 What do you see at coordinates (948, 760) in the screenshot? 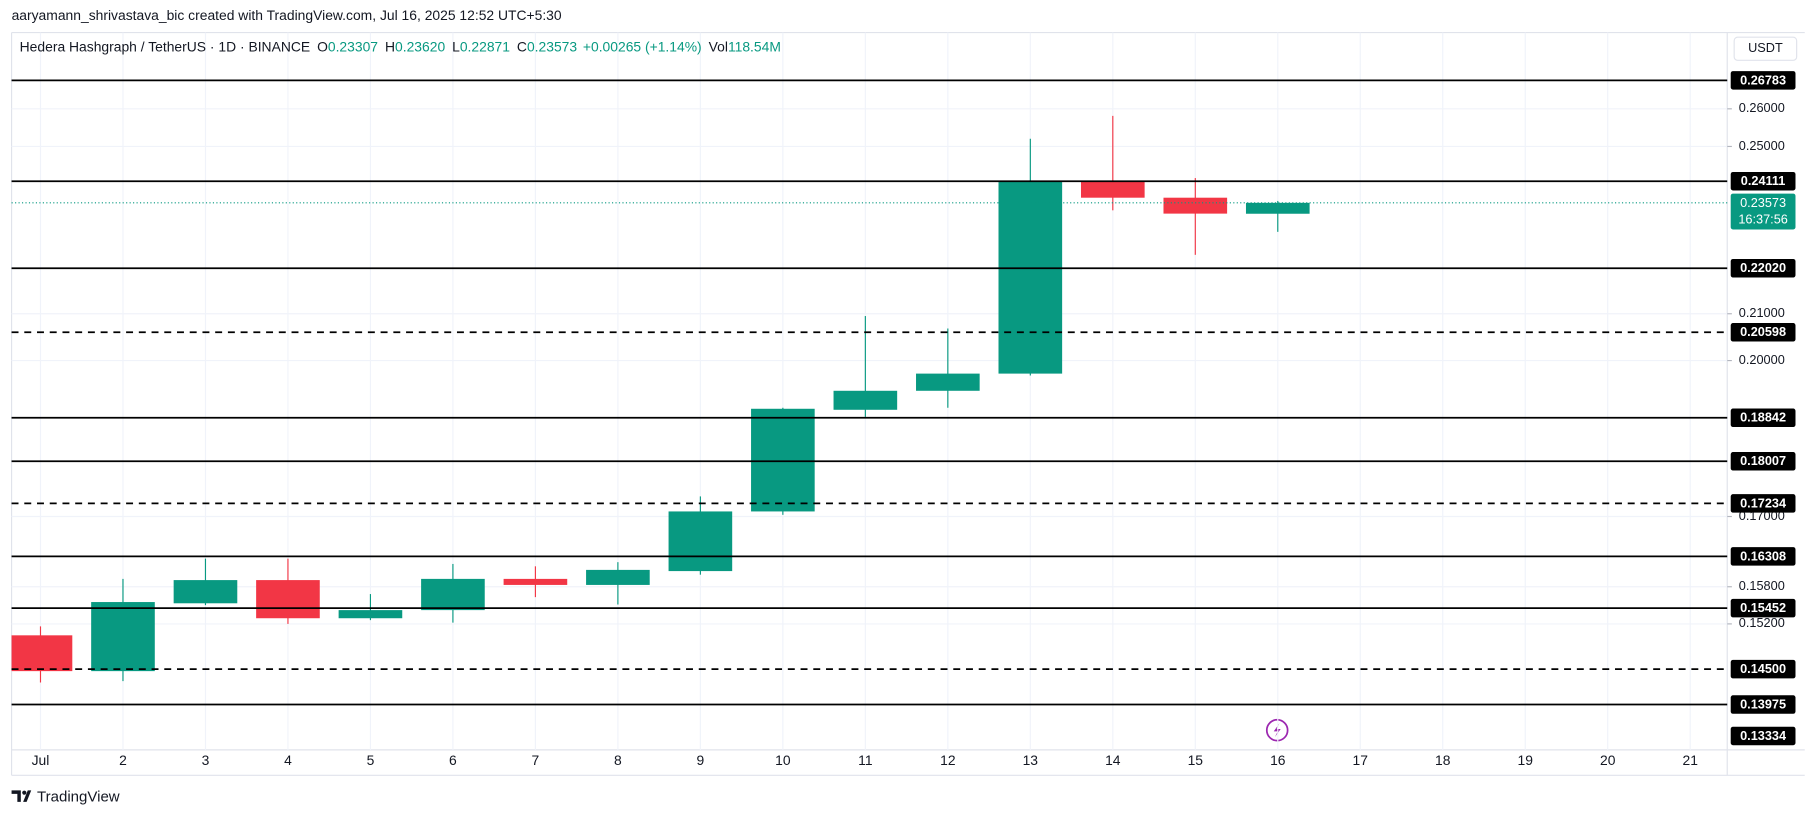
I see `x-tick-label: 12` at bounding box center [948, 760].